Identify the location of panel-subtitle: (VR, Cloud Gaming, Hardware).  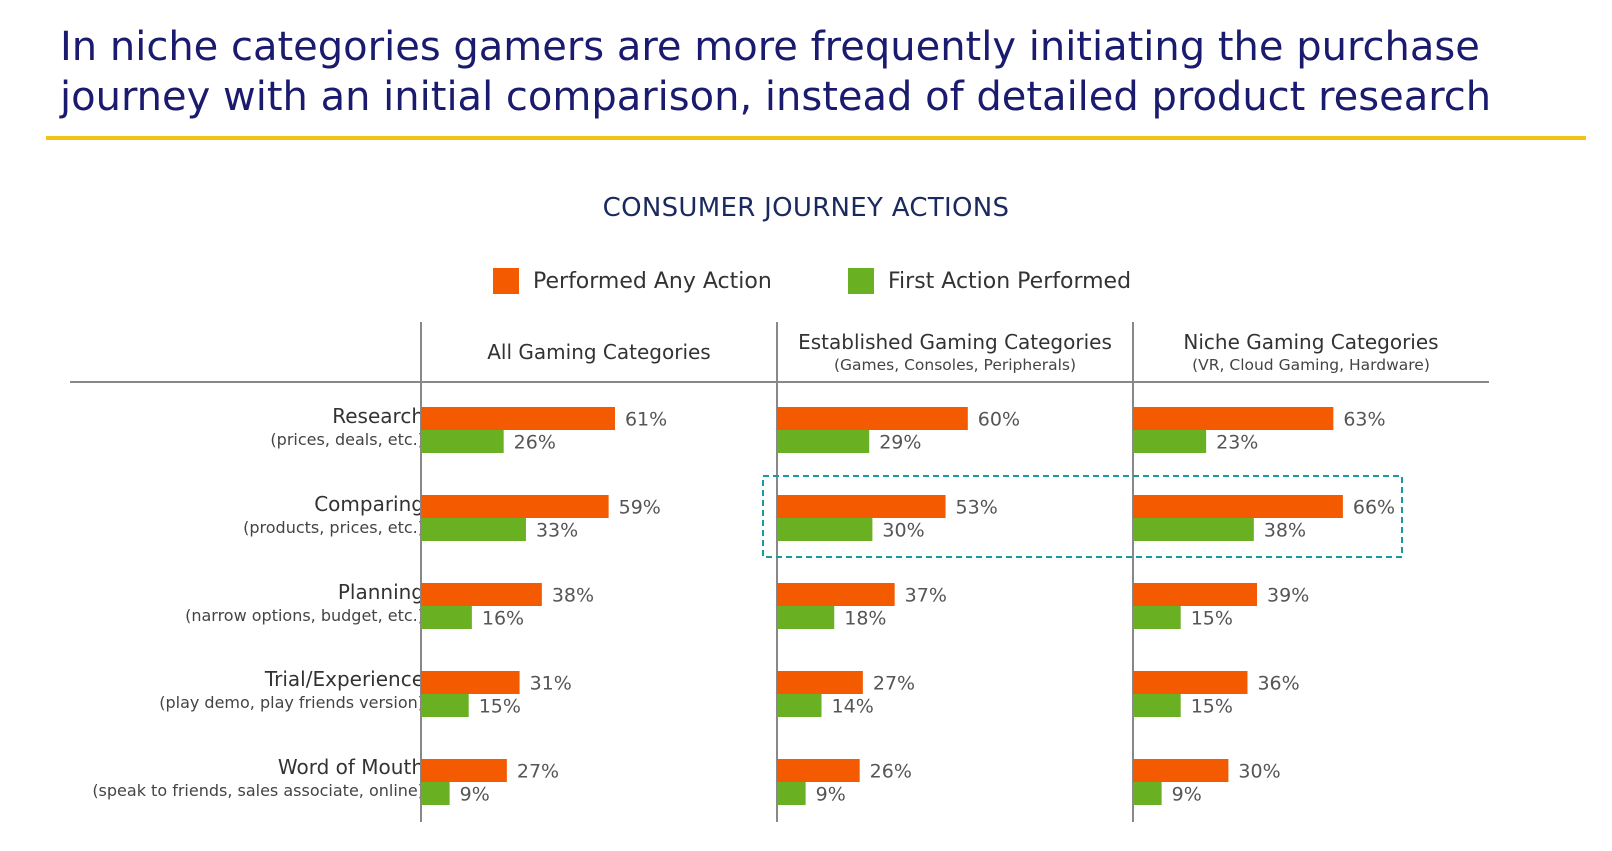
(1311, 365).